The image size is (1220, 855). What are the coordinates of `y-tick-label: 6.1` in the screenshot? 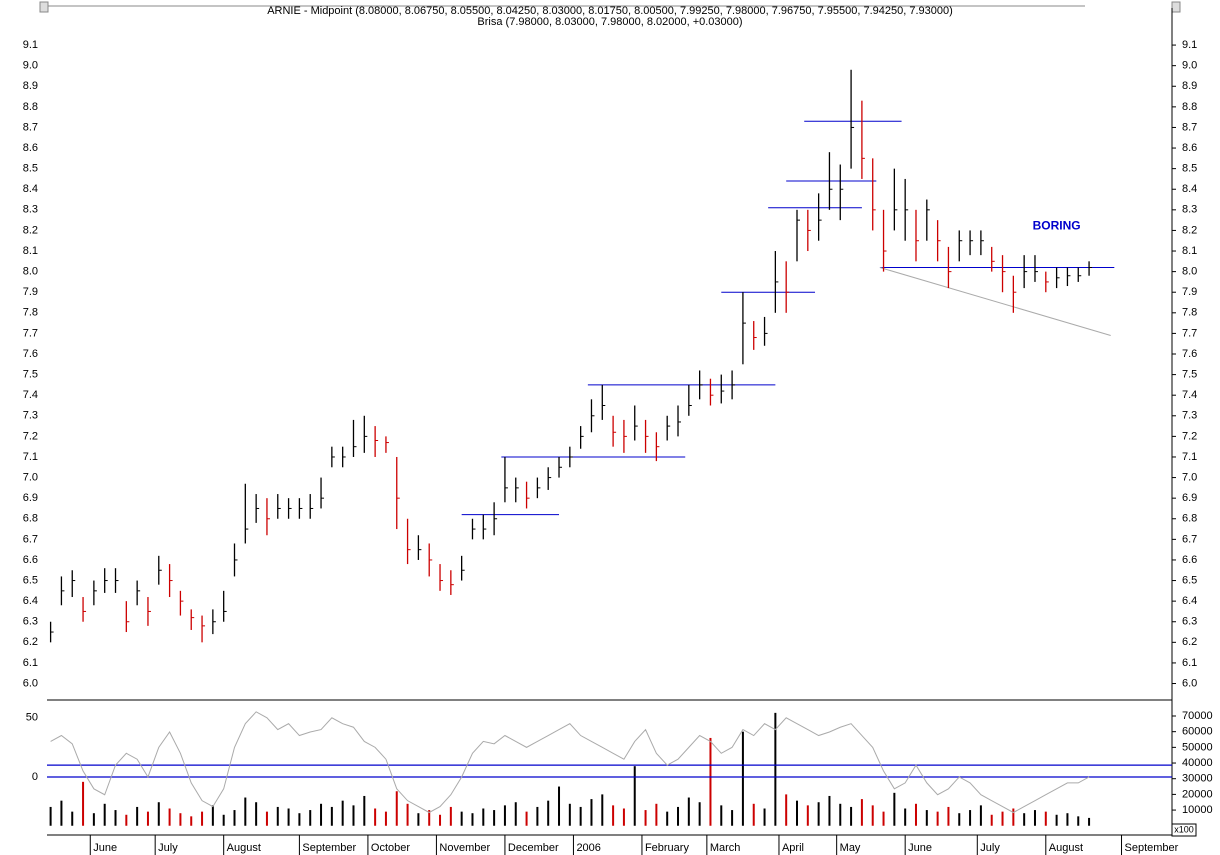 It's located at (1189, 663).